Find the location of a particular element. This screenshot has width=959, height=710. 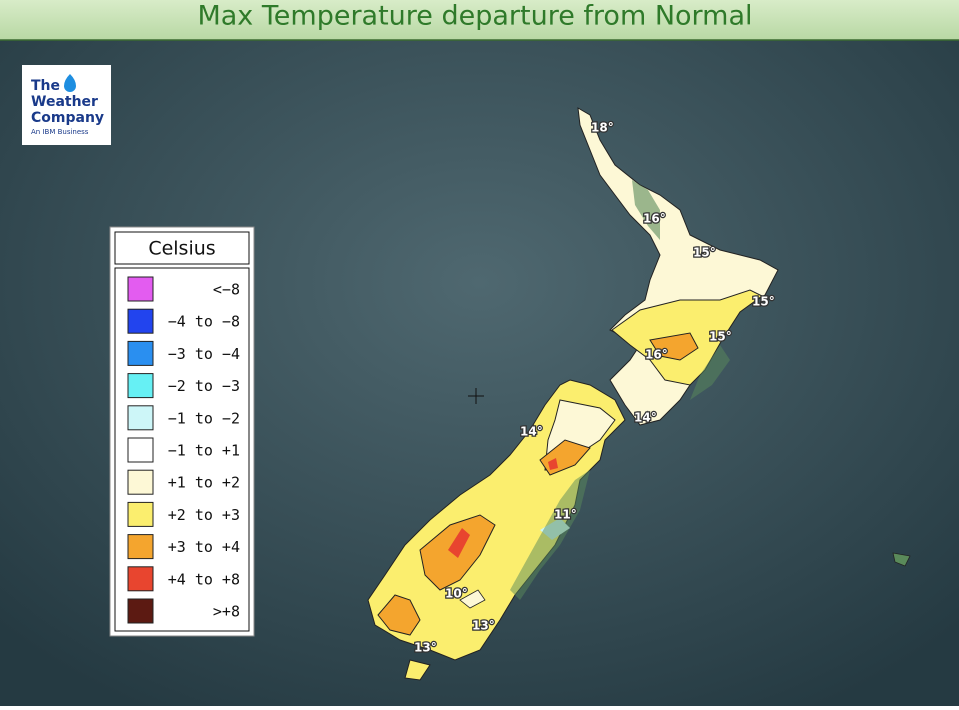

legend-label: >+8 is located at coordinates (226, 612).